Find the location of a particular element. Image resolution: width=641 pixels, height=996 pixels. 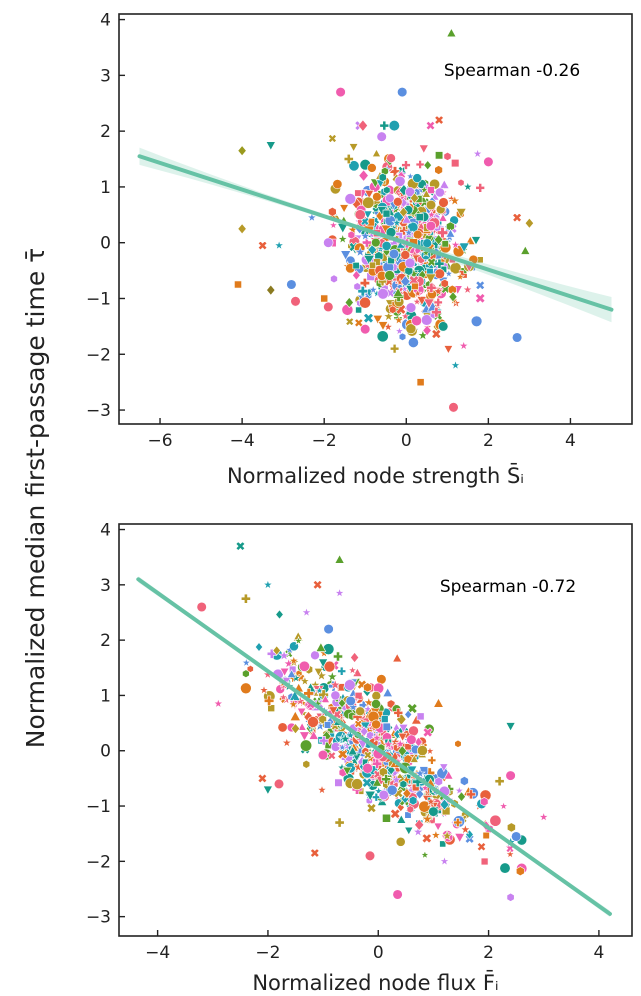

x-tick-label: 2 is located at coordinates (488, 953).